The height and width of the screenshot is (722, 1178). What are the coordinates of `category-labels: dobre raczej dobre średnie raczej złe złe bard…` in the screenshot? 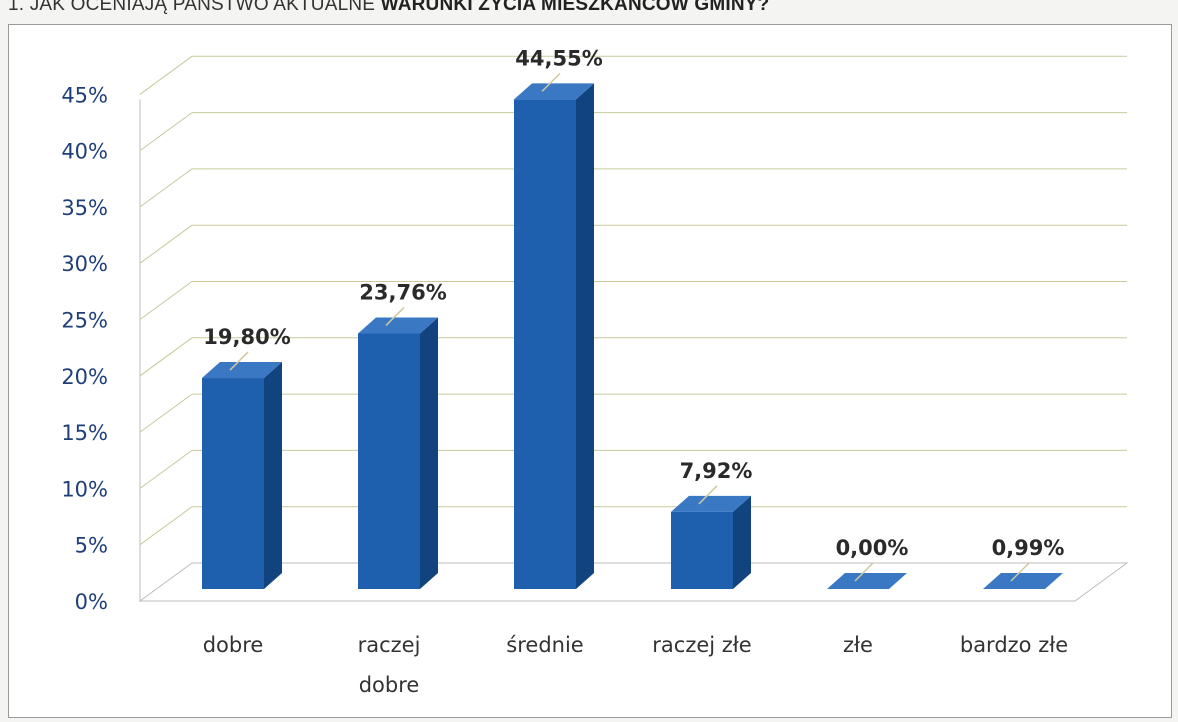 It's located at (635, 665).